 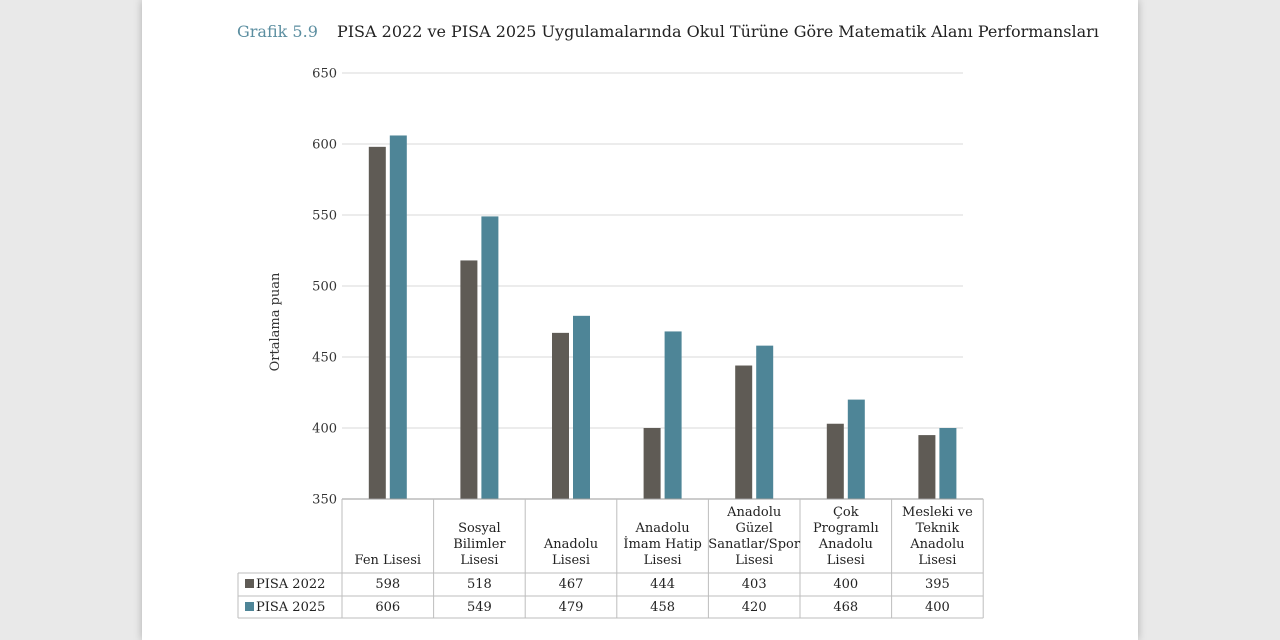 What do you see at coordinates (571, 607) in the screenshot?
I see `data-table-value: 479` at bounding box center [571, 607].